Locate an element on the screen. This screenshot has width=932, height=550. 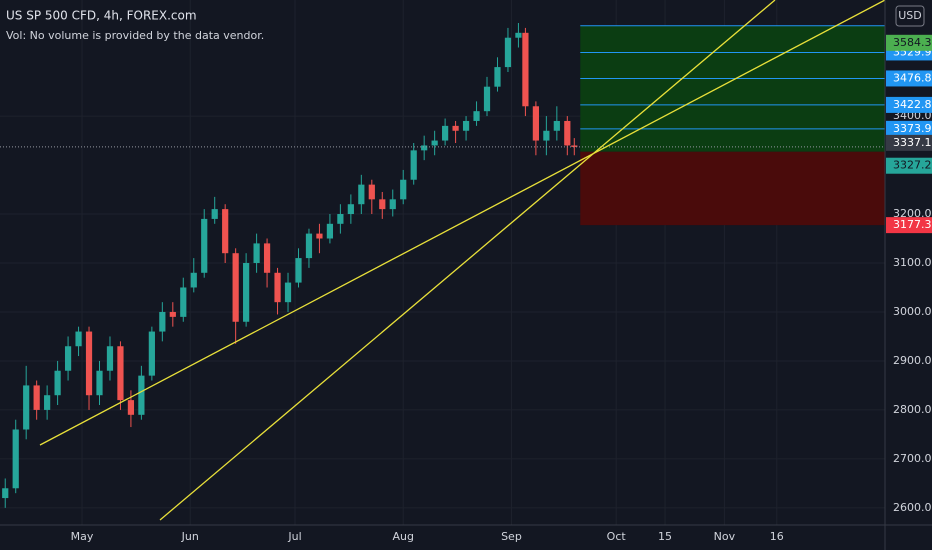
x-tick-label: 16 is located at coordinates (777, 536).